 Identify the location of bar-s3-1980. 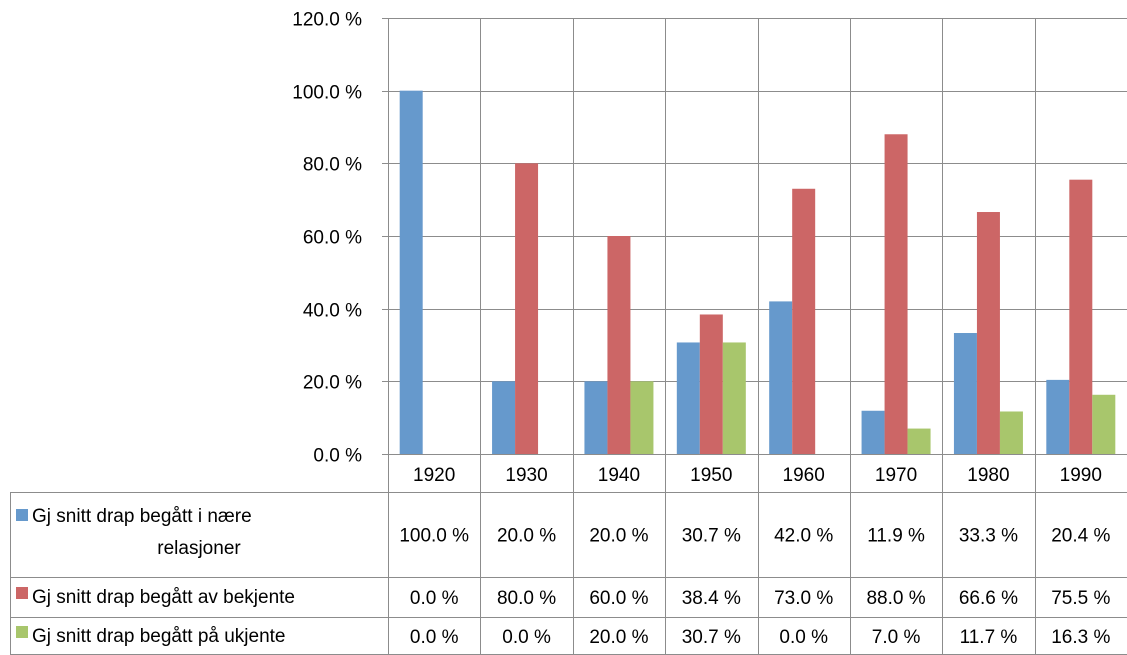
(1011, 432).